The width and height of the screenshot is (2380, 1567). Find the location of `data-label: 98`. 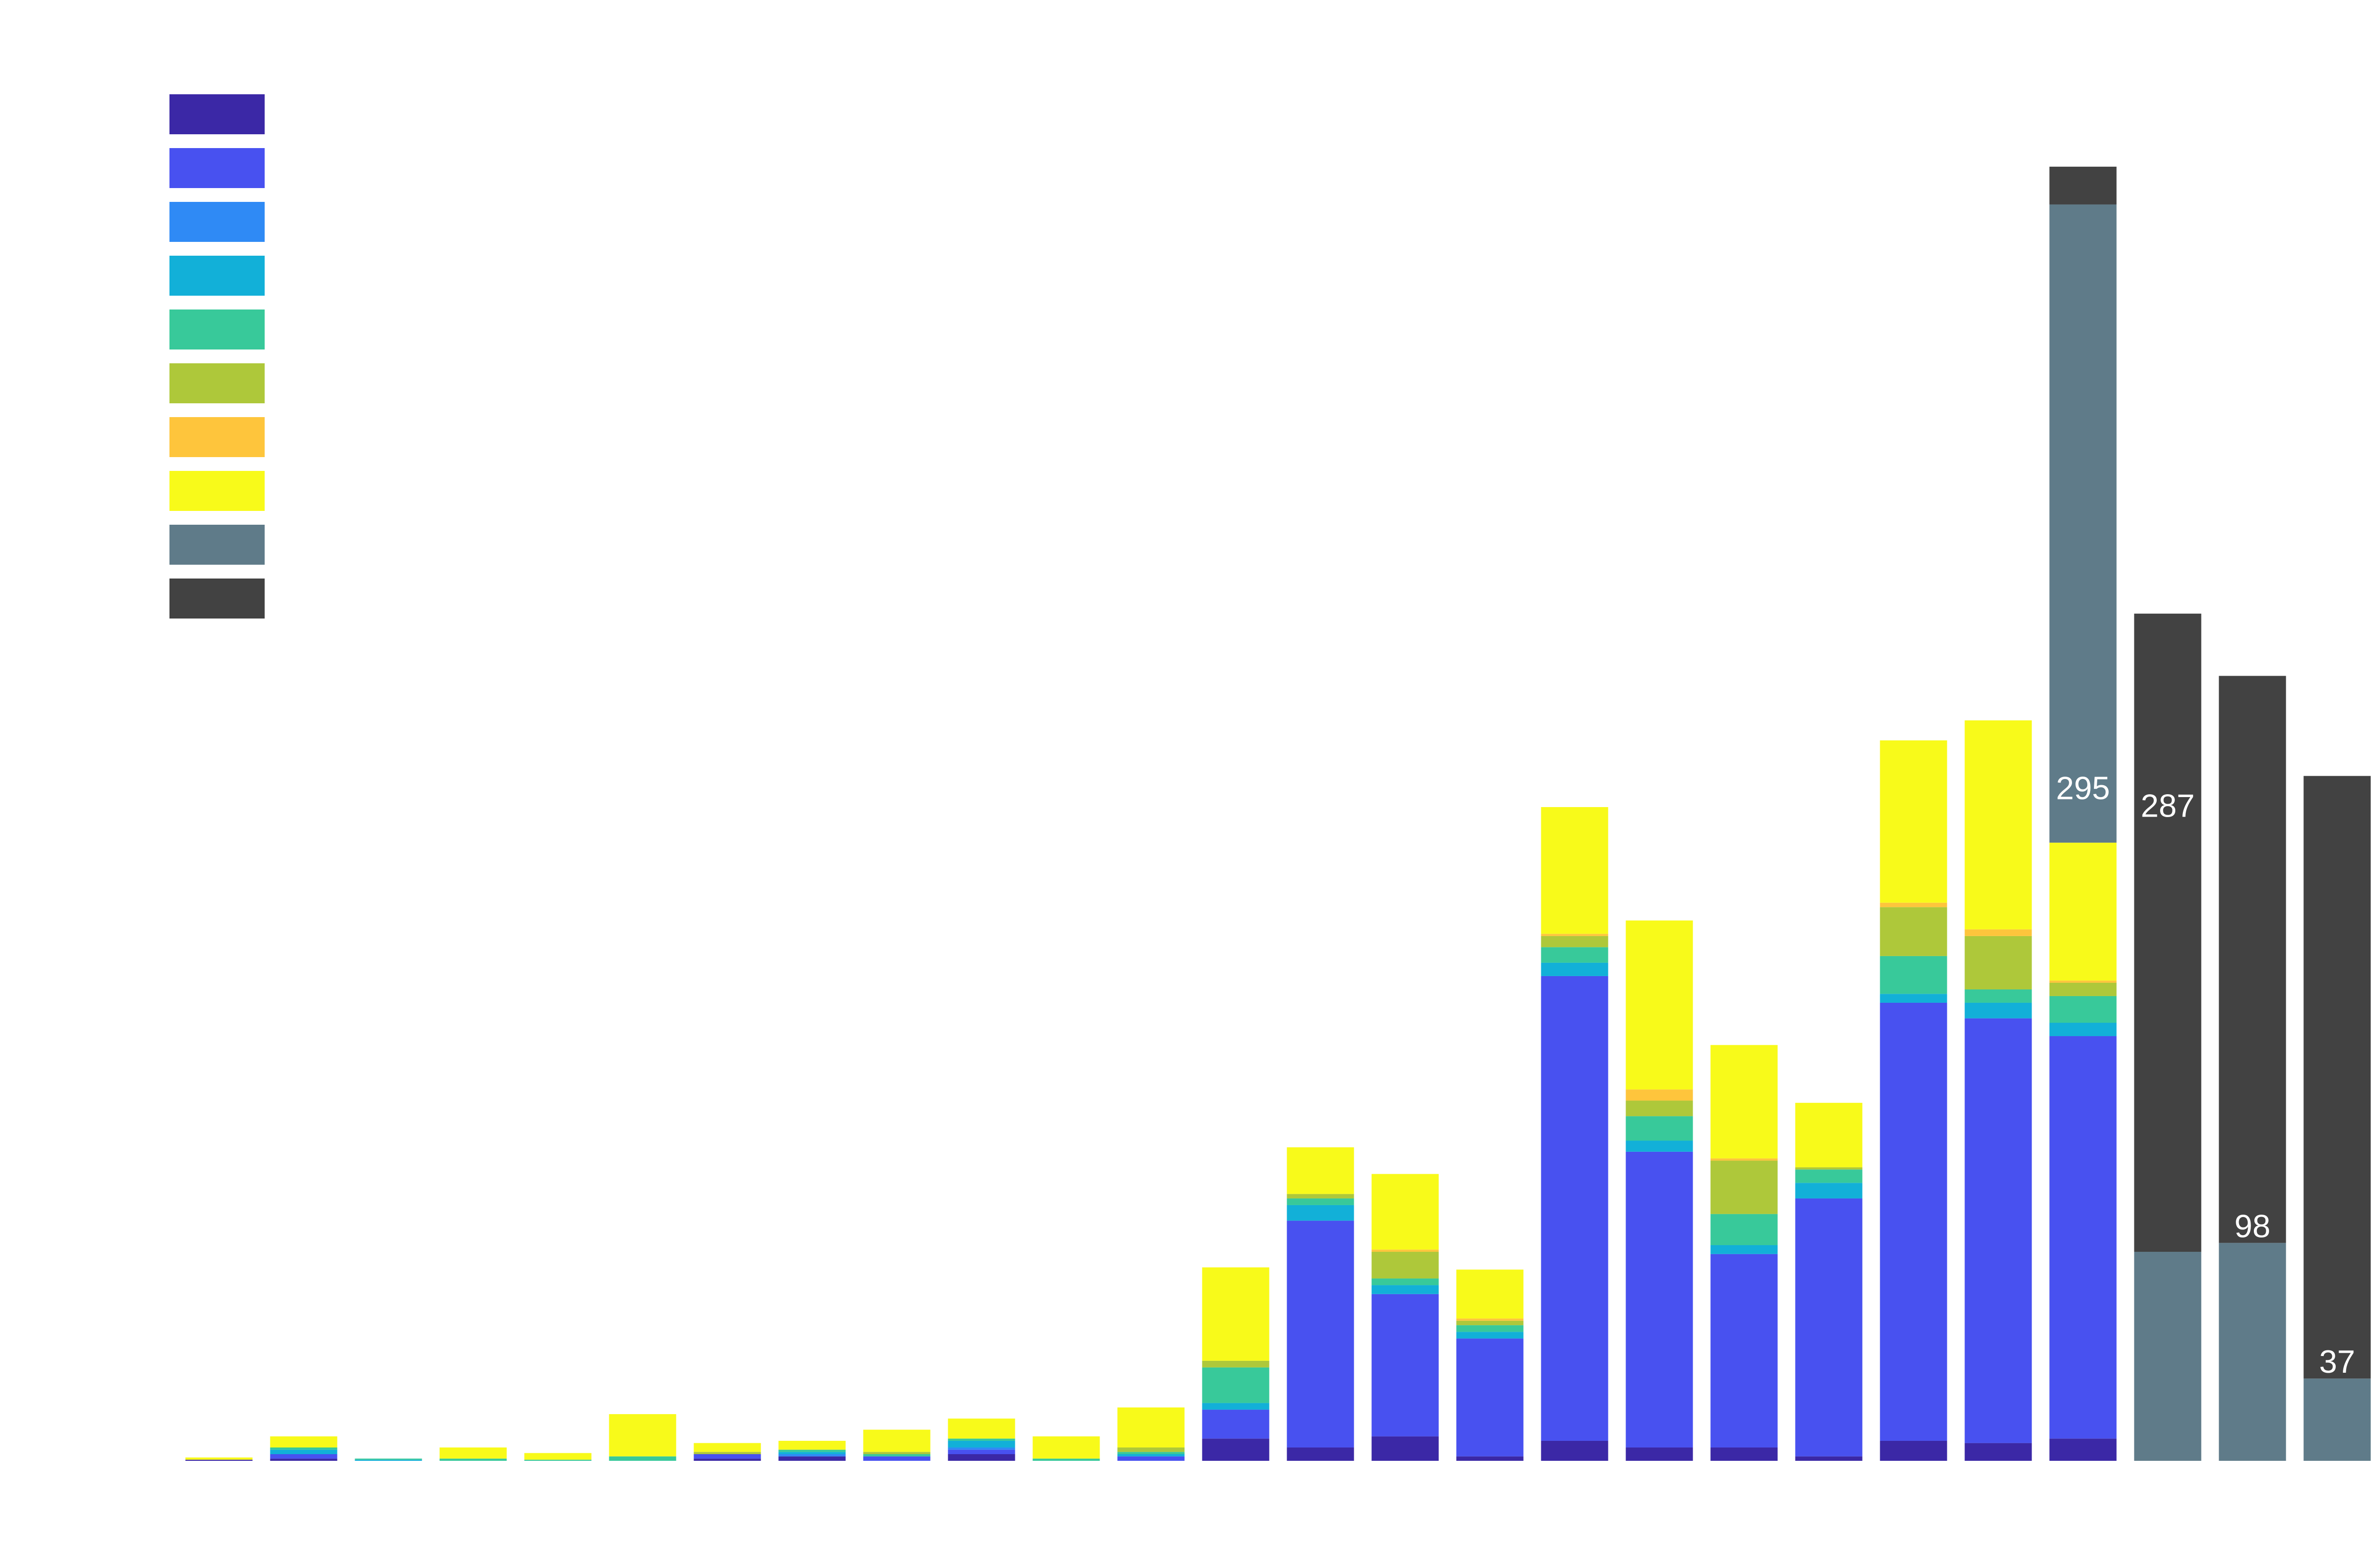

data-label: 98 is located at coordinates (2252, 1226).